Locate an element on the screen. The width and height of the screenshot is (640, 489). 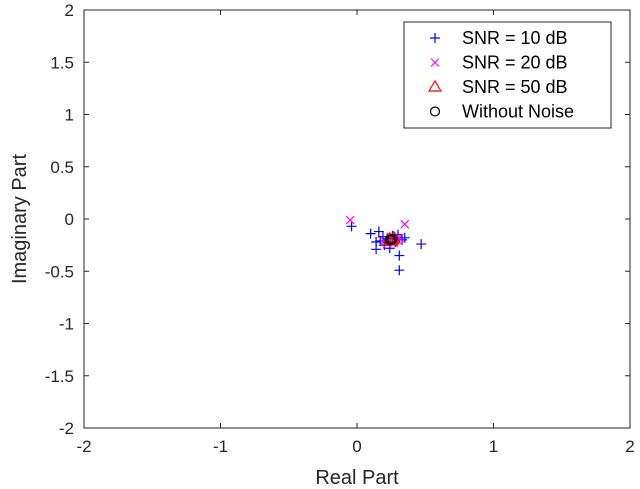
legend-label: Without Noise is located at coordinates (518, 112).